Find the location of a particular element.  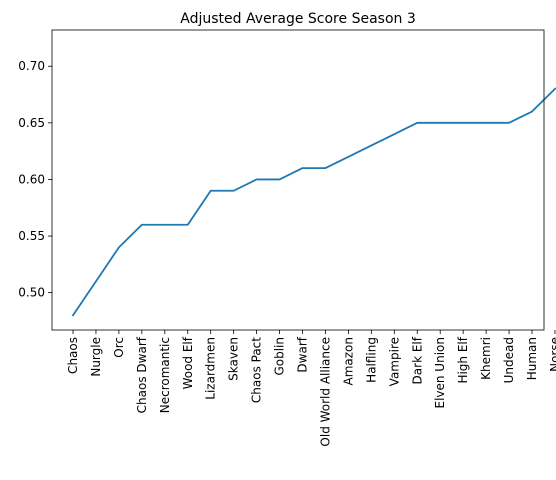

x-tick-label-7: Skaven is located at coordinates (234, 359).